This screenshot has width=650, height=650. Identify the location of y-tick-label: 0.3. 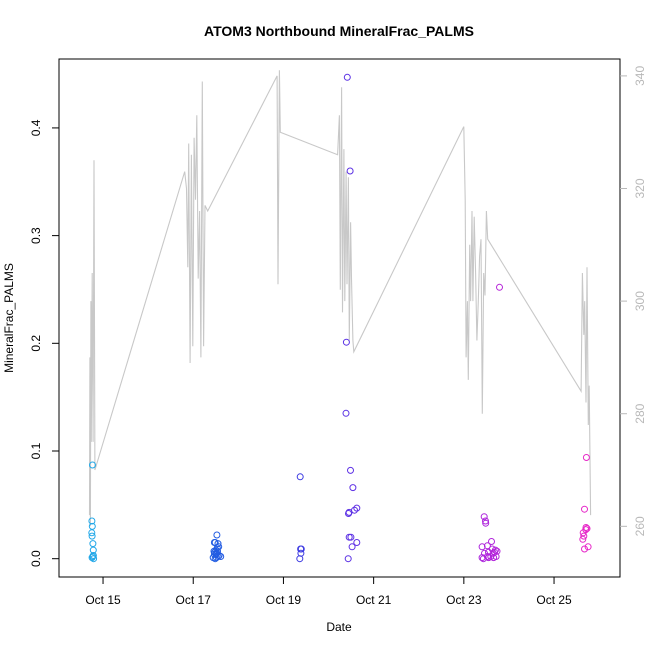
(36, 235).